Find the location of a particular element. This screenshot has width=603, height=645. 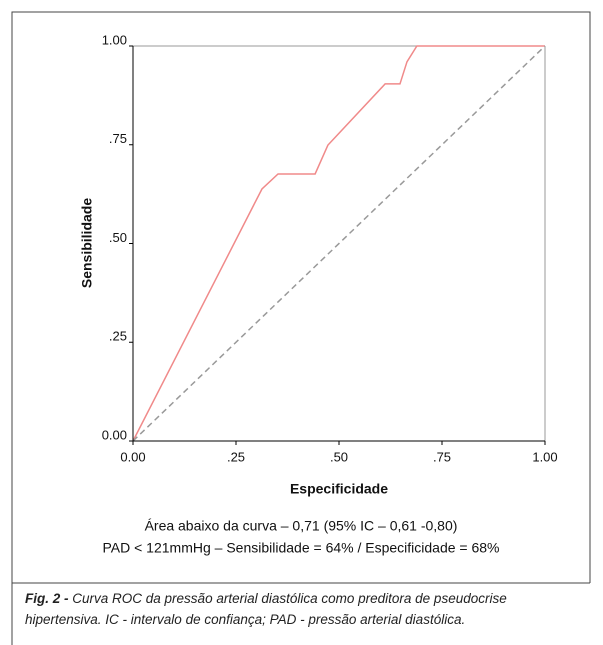

x-tick-label: .50 is located at coordinates (339, 456).